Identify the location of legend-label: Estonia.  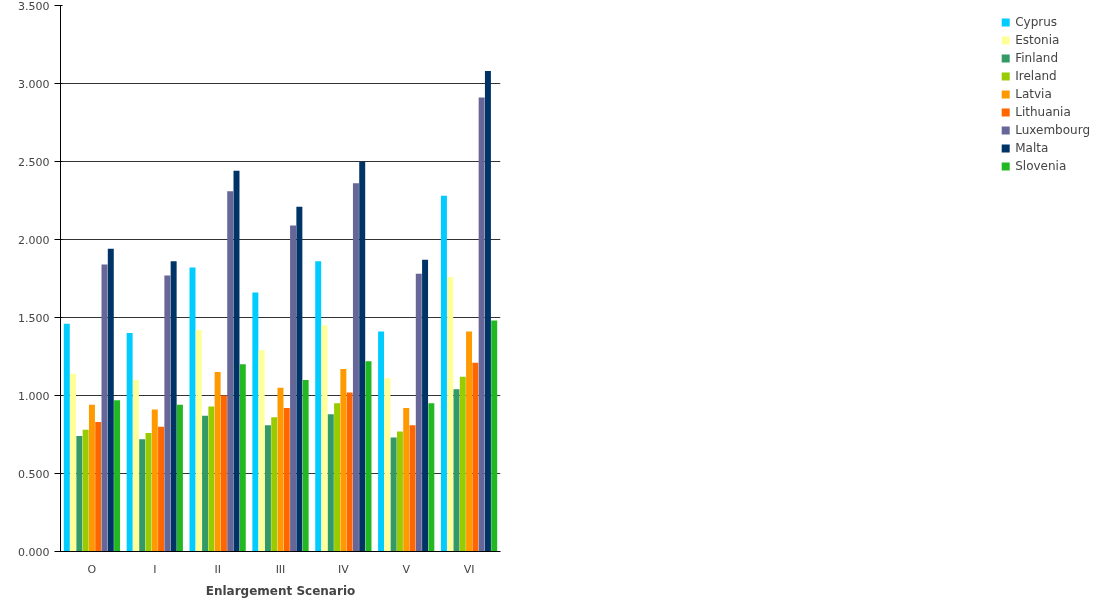
(1037, 40).